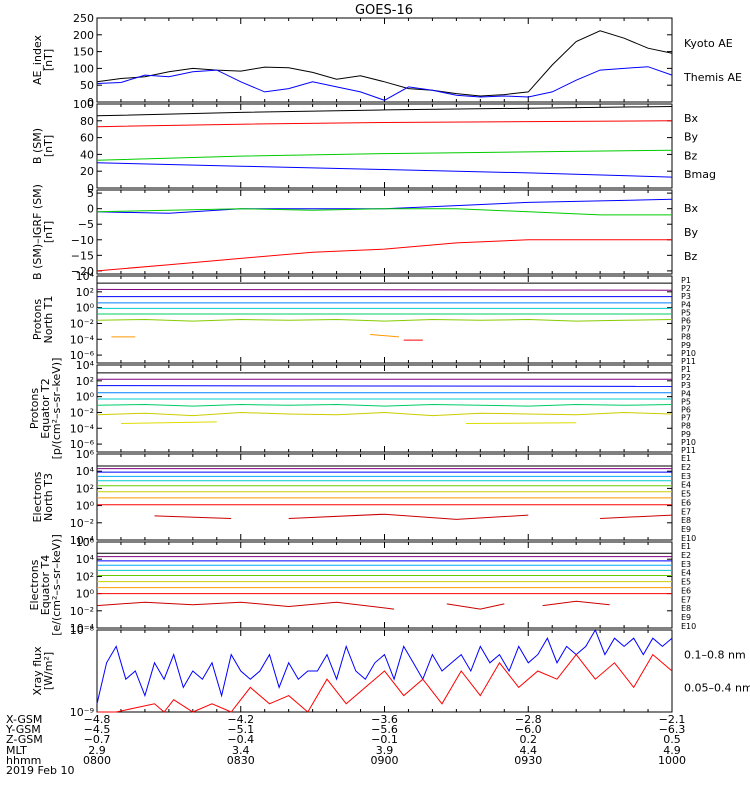 Image resolution: width=750 pixels, height=800 pixels. Describe the element at coordinates (384, 155) in the screenshot. I see `series-by` at that location.